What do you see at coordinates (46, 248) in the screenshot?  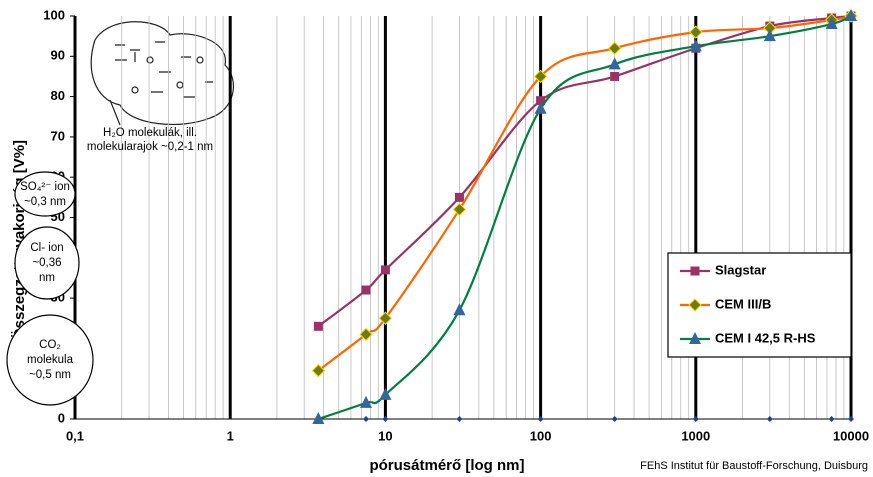 I see `annotation-text: Cl- ion` at bounding box center [46, 248].